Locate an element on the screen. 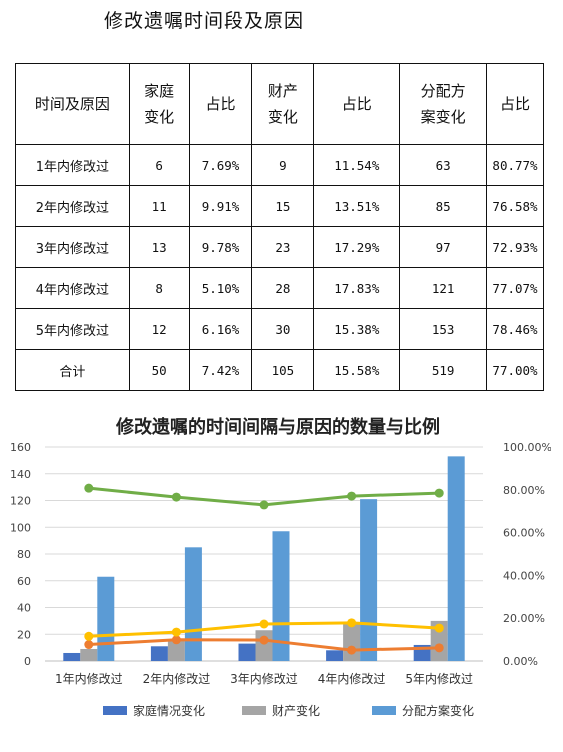 The image size is (563, 752). table-cell: 80.77% is located at coordinates (515, 165).